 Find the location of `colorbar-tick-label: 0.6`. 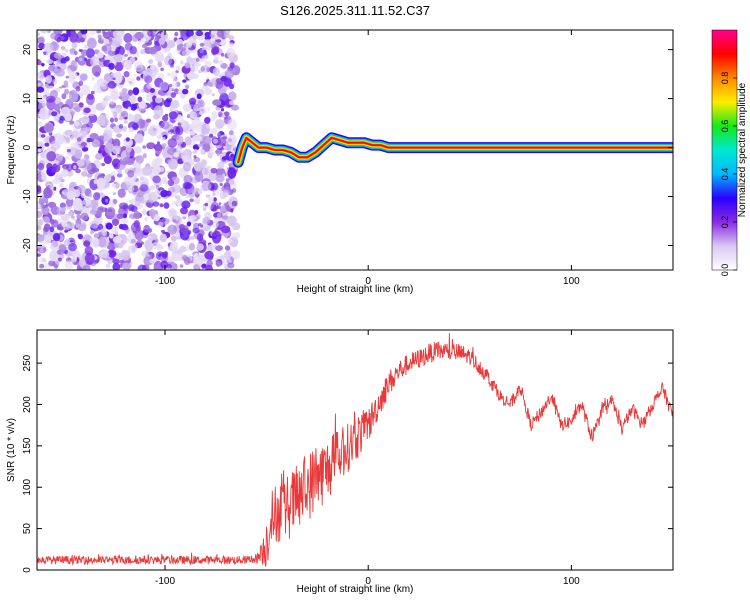

colorbar-tick-label: 0.6 is located at coordinates (725, 126).